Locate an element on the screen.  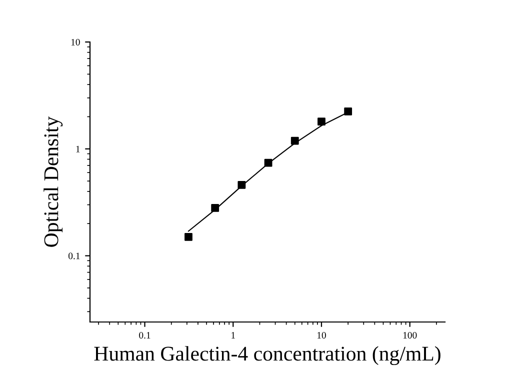
y-tick-label: 0.1 is located at coordinates (74, 256).